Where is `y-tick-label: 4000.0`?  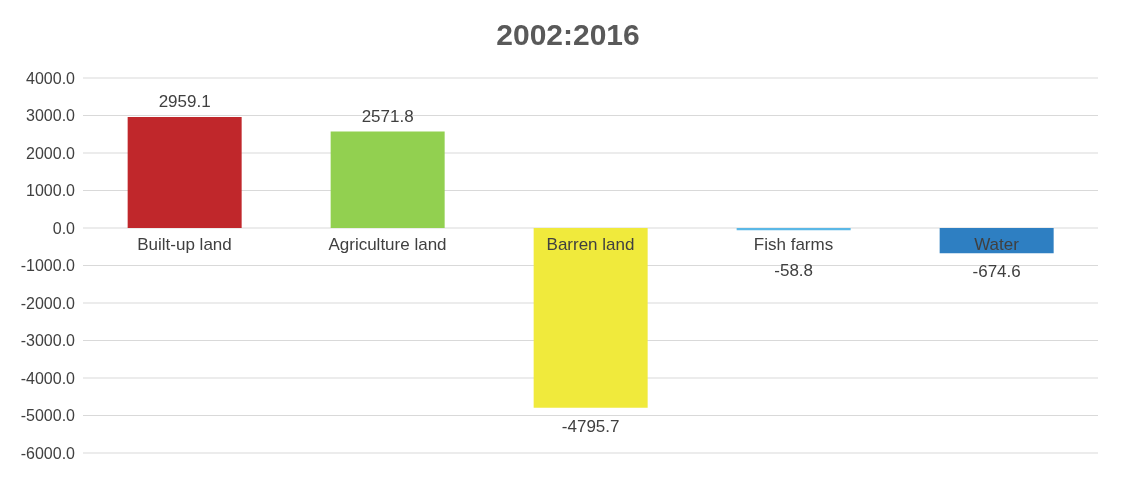 y-tick-label: 4000.0 is located at coordinates (51, 78).